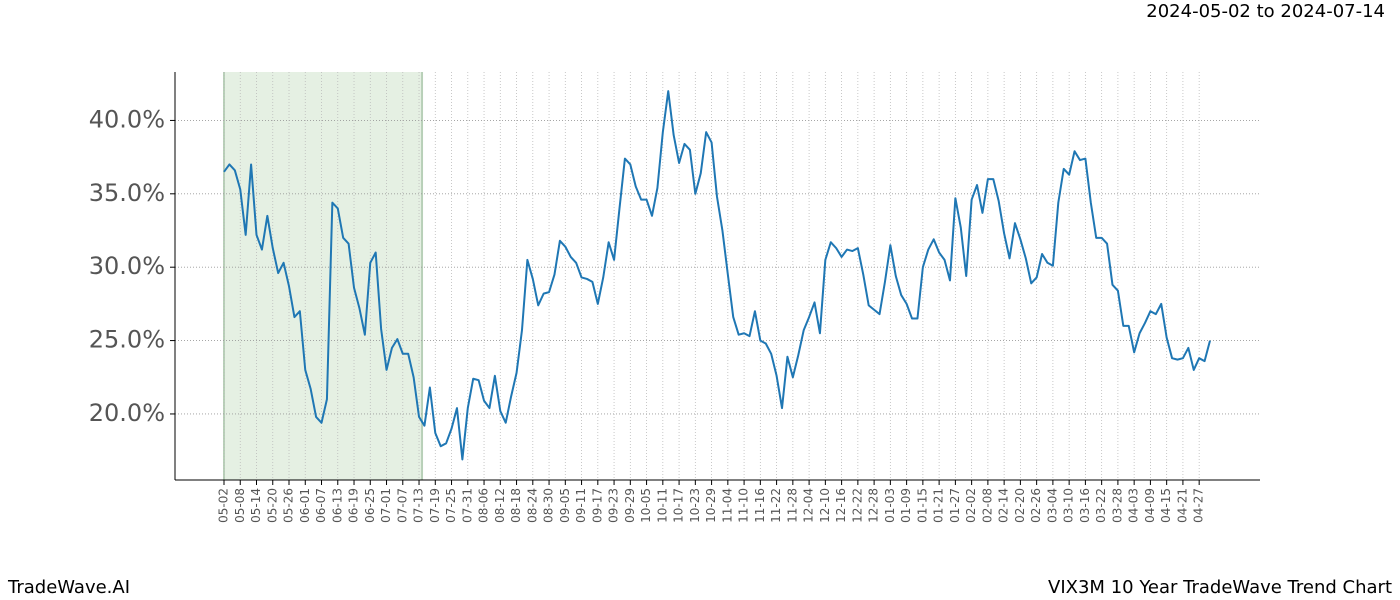 The width and height of the screenshot is (1400, 600). I want to click on x-tick-label: 04-15, so click(1166, 505).